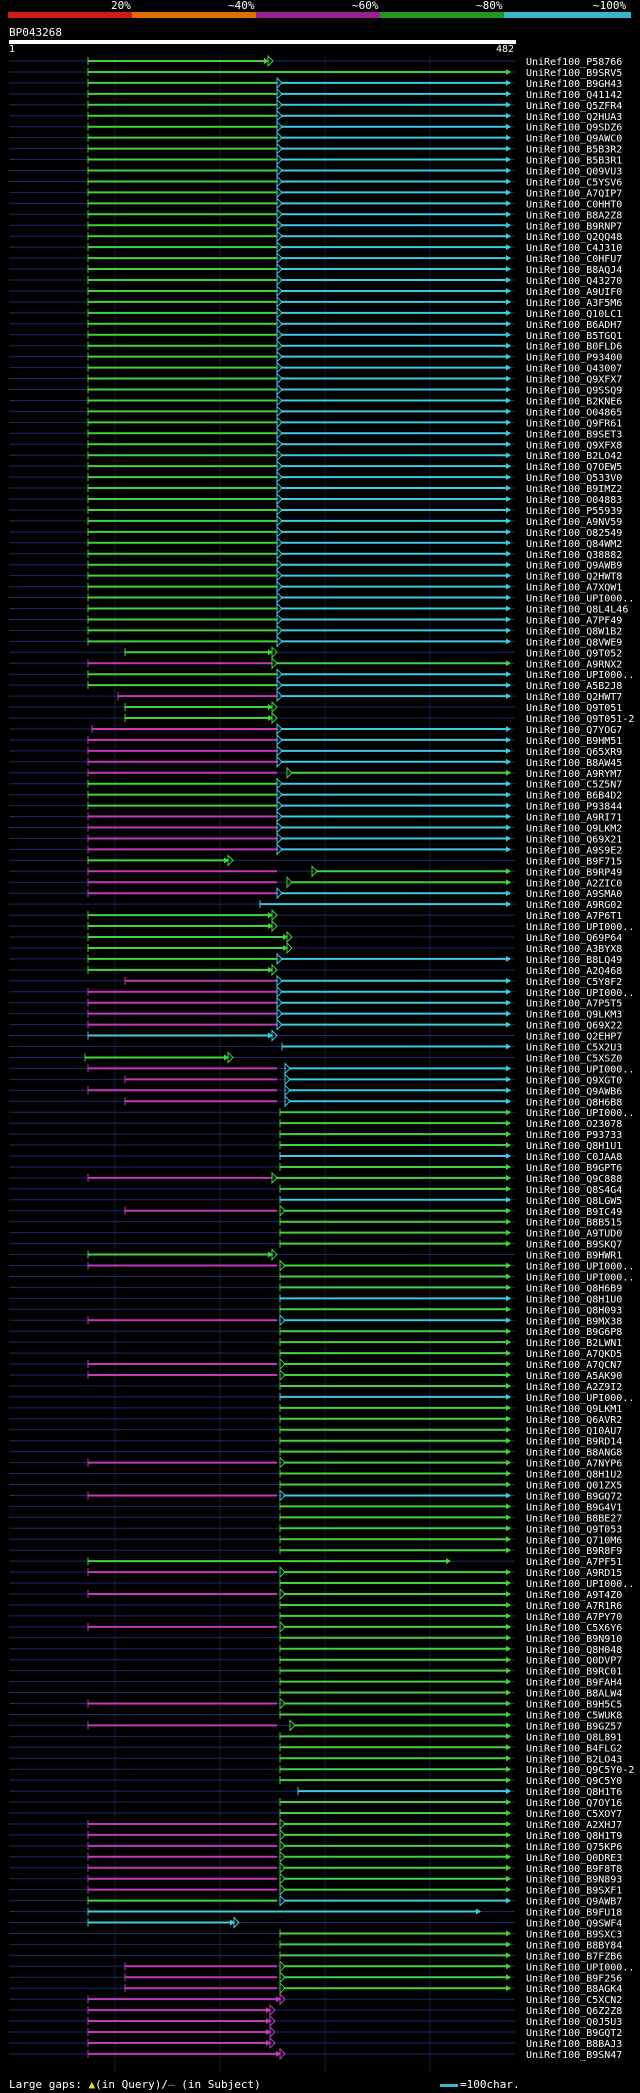 The width and height of the screenshot is (640, 2093). I want to click on hit-row: UniRef100_Q84WM2, so click(315, 543).